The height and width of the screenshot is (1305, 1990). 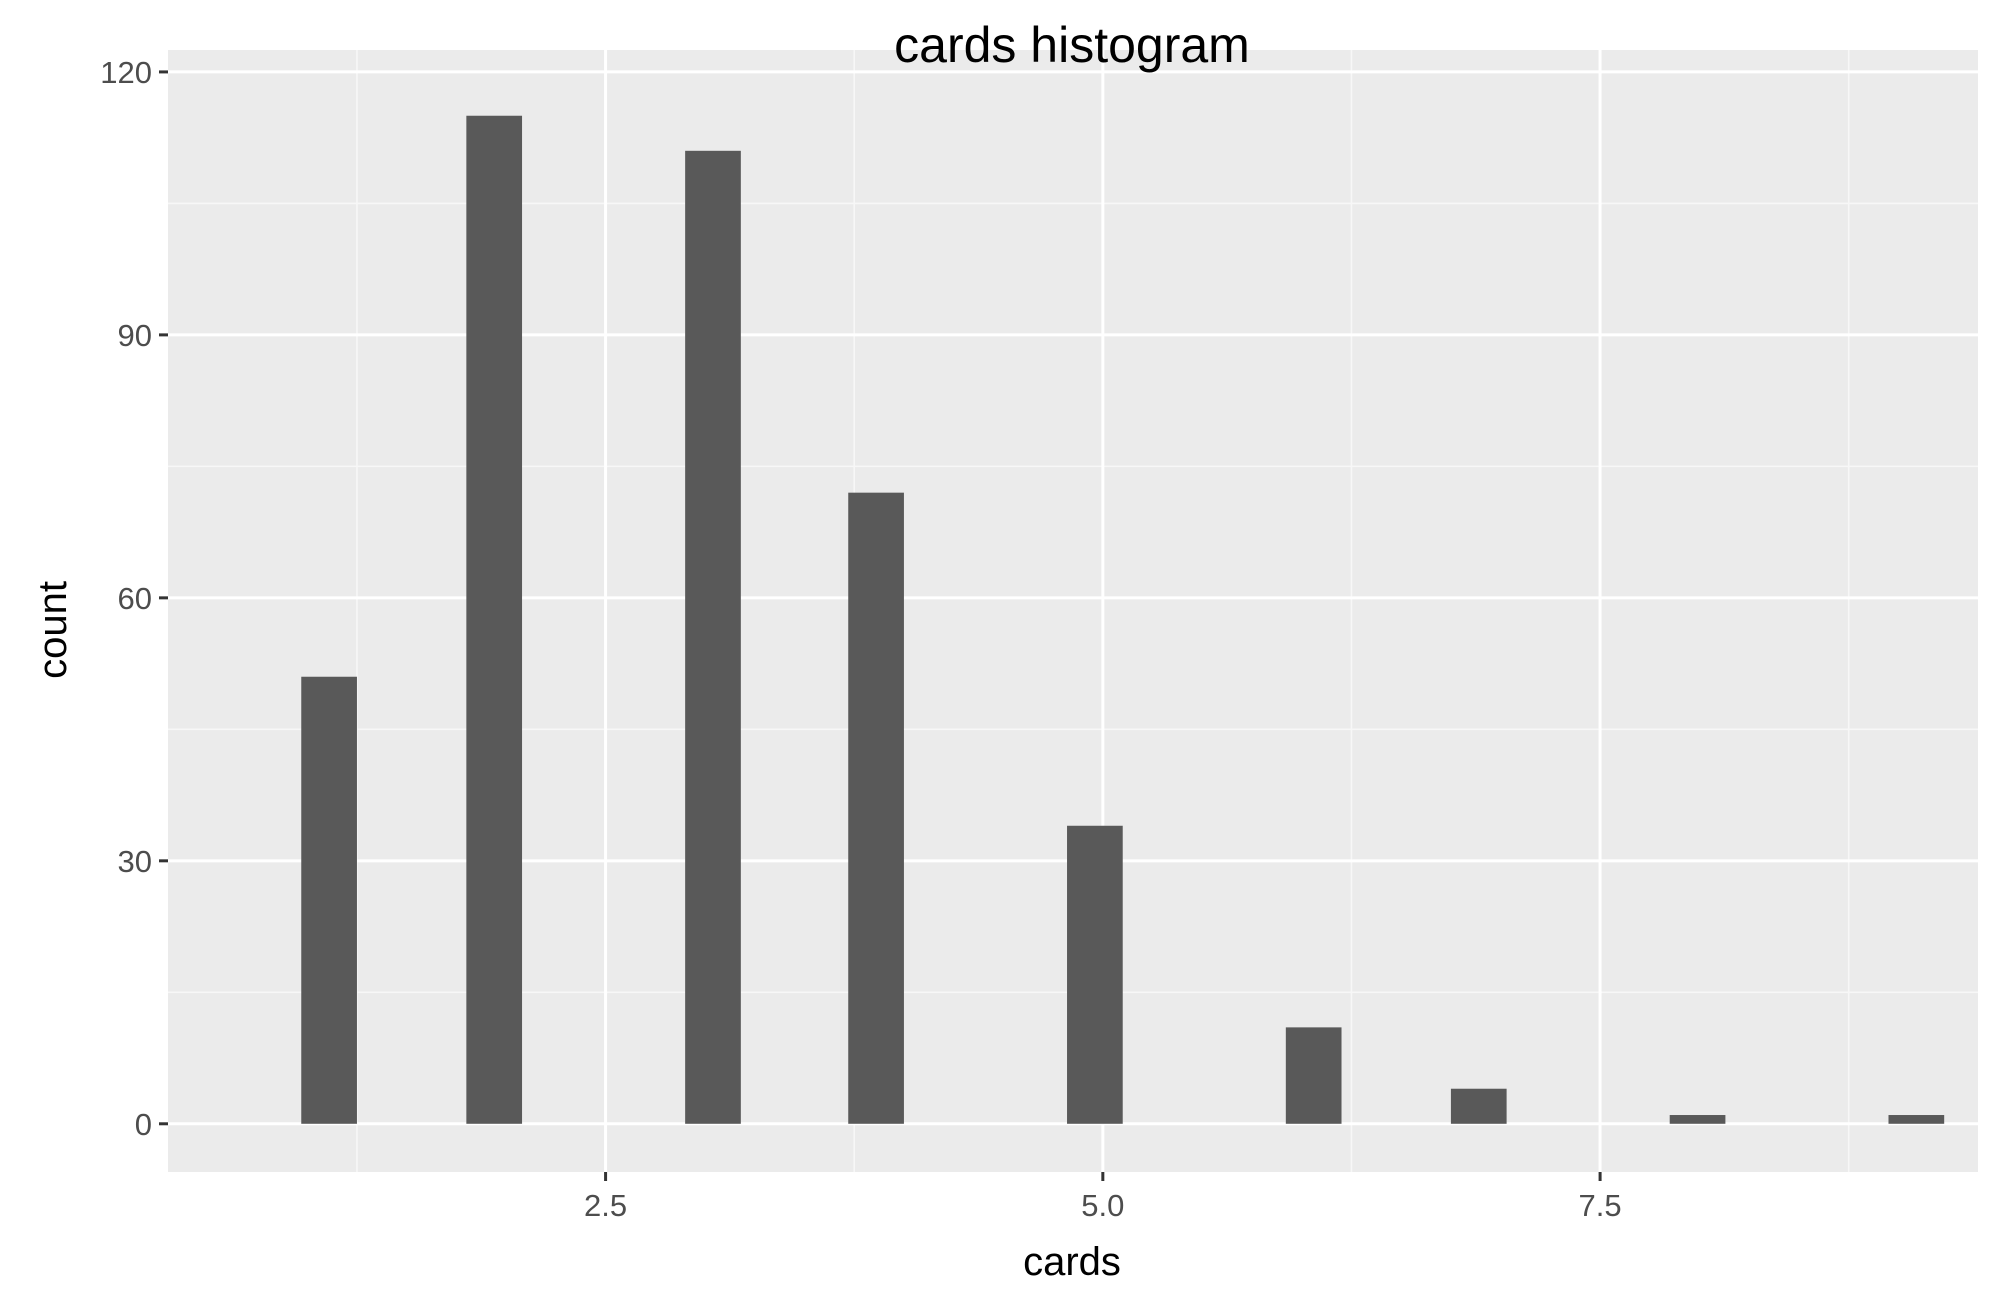 I want to click on y-tick-label: 60, so click(x=135, y=598).